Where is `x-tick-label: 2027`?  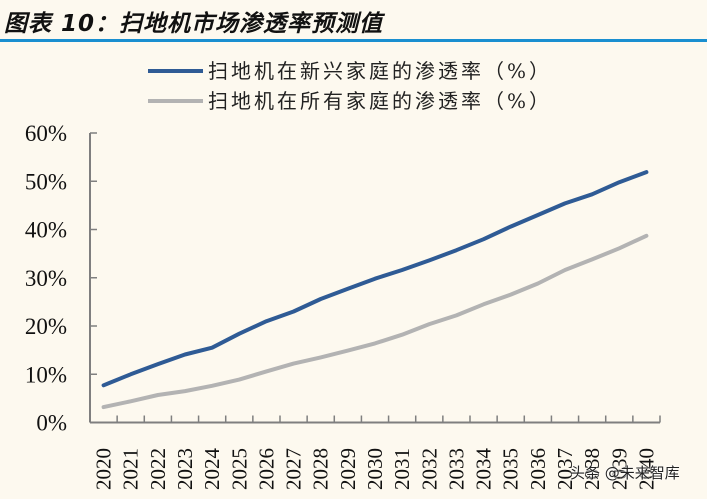 x-tick-label: 2027 is located at coordinates (294, 469).